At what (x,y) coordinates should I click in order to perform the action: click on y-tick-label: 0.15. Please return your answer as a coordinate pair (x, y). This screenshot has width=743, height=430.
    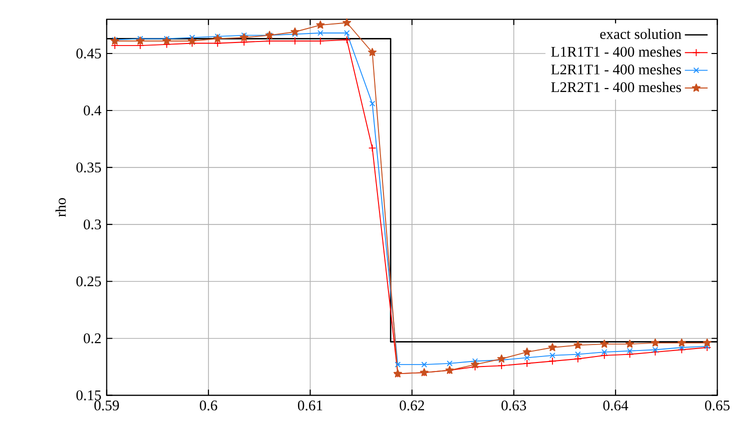
    Looking at the image, I should click on (88, 395).